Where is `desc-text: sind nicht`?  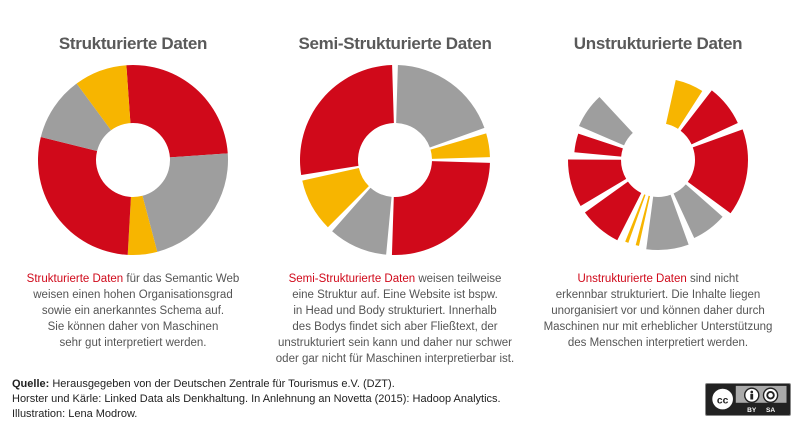
desc-text: sind nicht is located at coordinates (712, 279).